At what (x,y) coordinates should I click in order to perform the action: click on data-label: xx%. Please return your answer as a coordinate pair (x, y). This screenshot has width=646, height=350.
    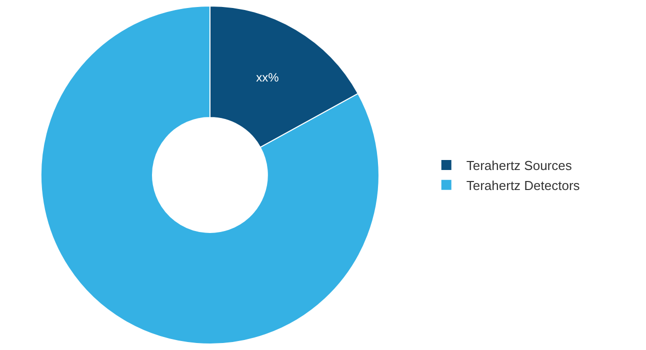
    Looking at the image, I should click on (268, 77).